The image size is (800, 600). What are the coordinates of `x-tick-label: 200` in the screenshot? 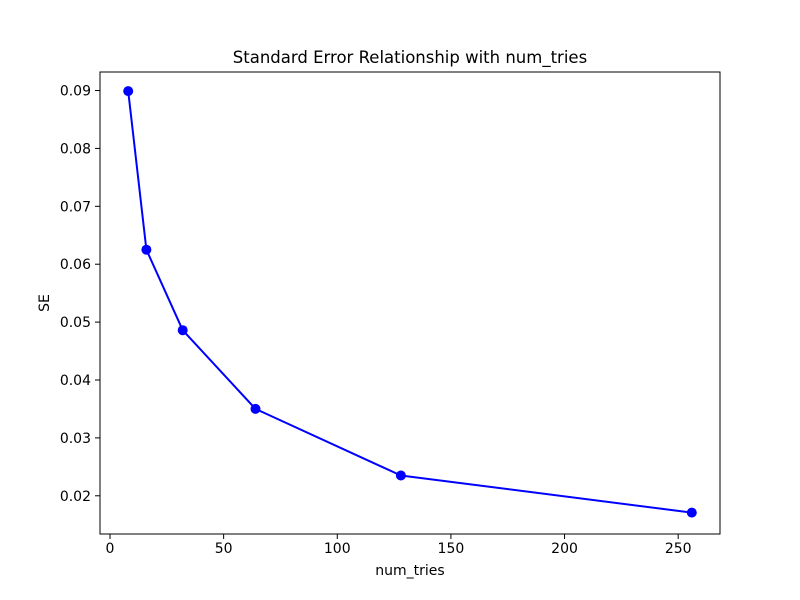 It's located at (564, 549).